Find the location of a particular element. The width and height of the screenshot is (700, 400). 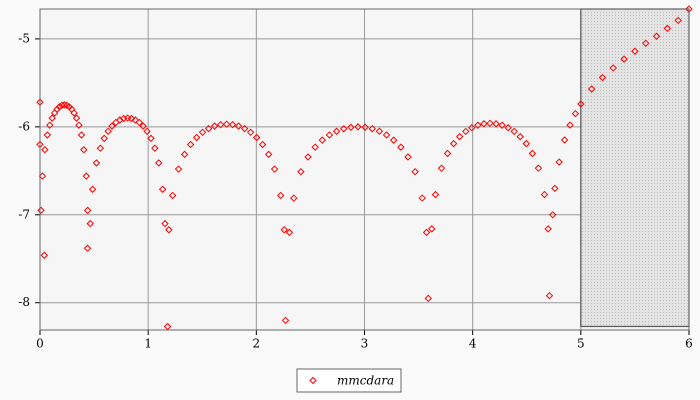

shaded-region is located at coordinates (635, 168).